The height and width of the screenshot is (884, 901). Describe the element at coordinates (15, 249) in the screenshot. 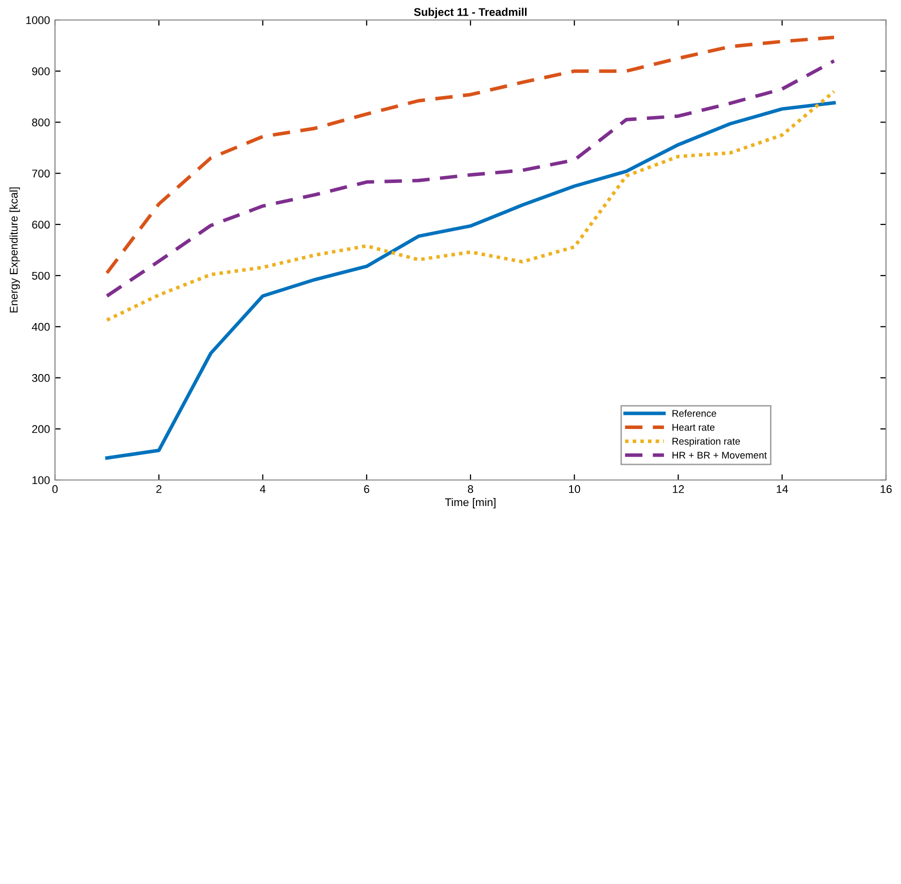

I see `y-axis-title: Energy Expenditure [kcal]` at that location.